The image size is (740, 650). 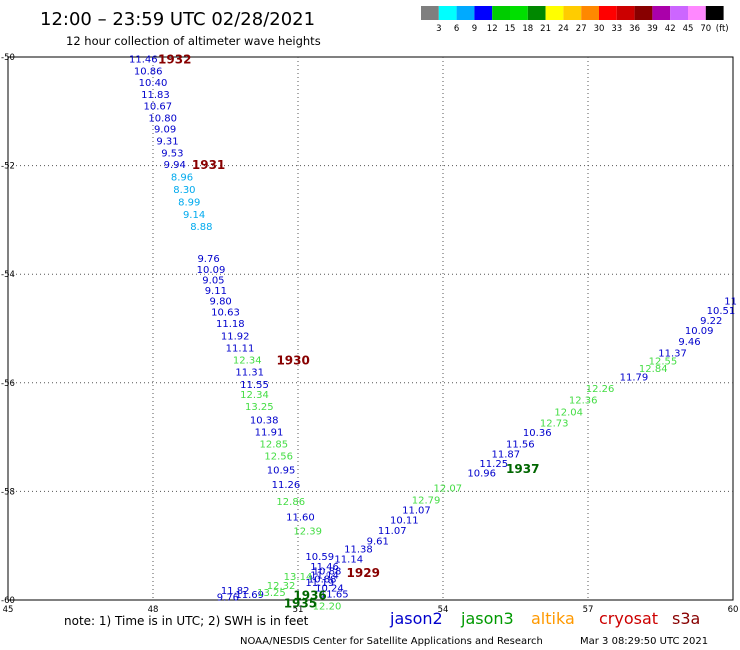 I want to click on swh-value-label: 12.36, so click(x=583, y=401).